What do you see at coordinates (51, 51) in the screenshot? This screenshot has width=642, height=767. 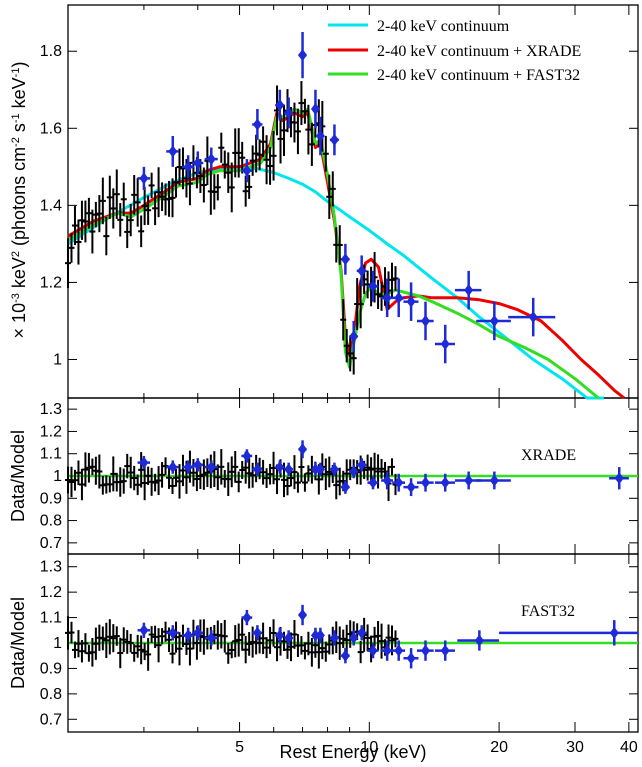 I see `y-tick-label: 1.8` at bounding box center [51, 51].